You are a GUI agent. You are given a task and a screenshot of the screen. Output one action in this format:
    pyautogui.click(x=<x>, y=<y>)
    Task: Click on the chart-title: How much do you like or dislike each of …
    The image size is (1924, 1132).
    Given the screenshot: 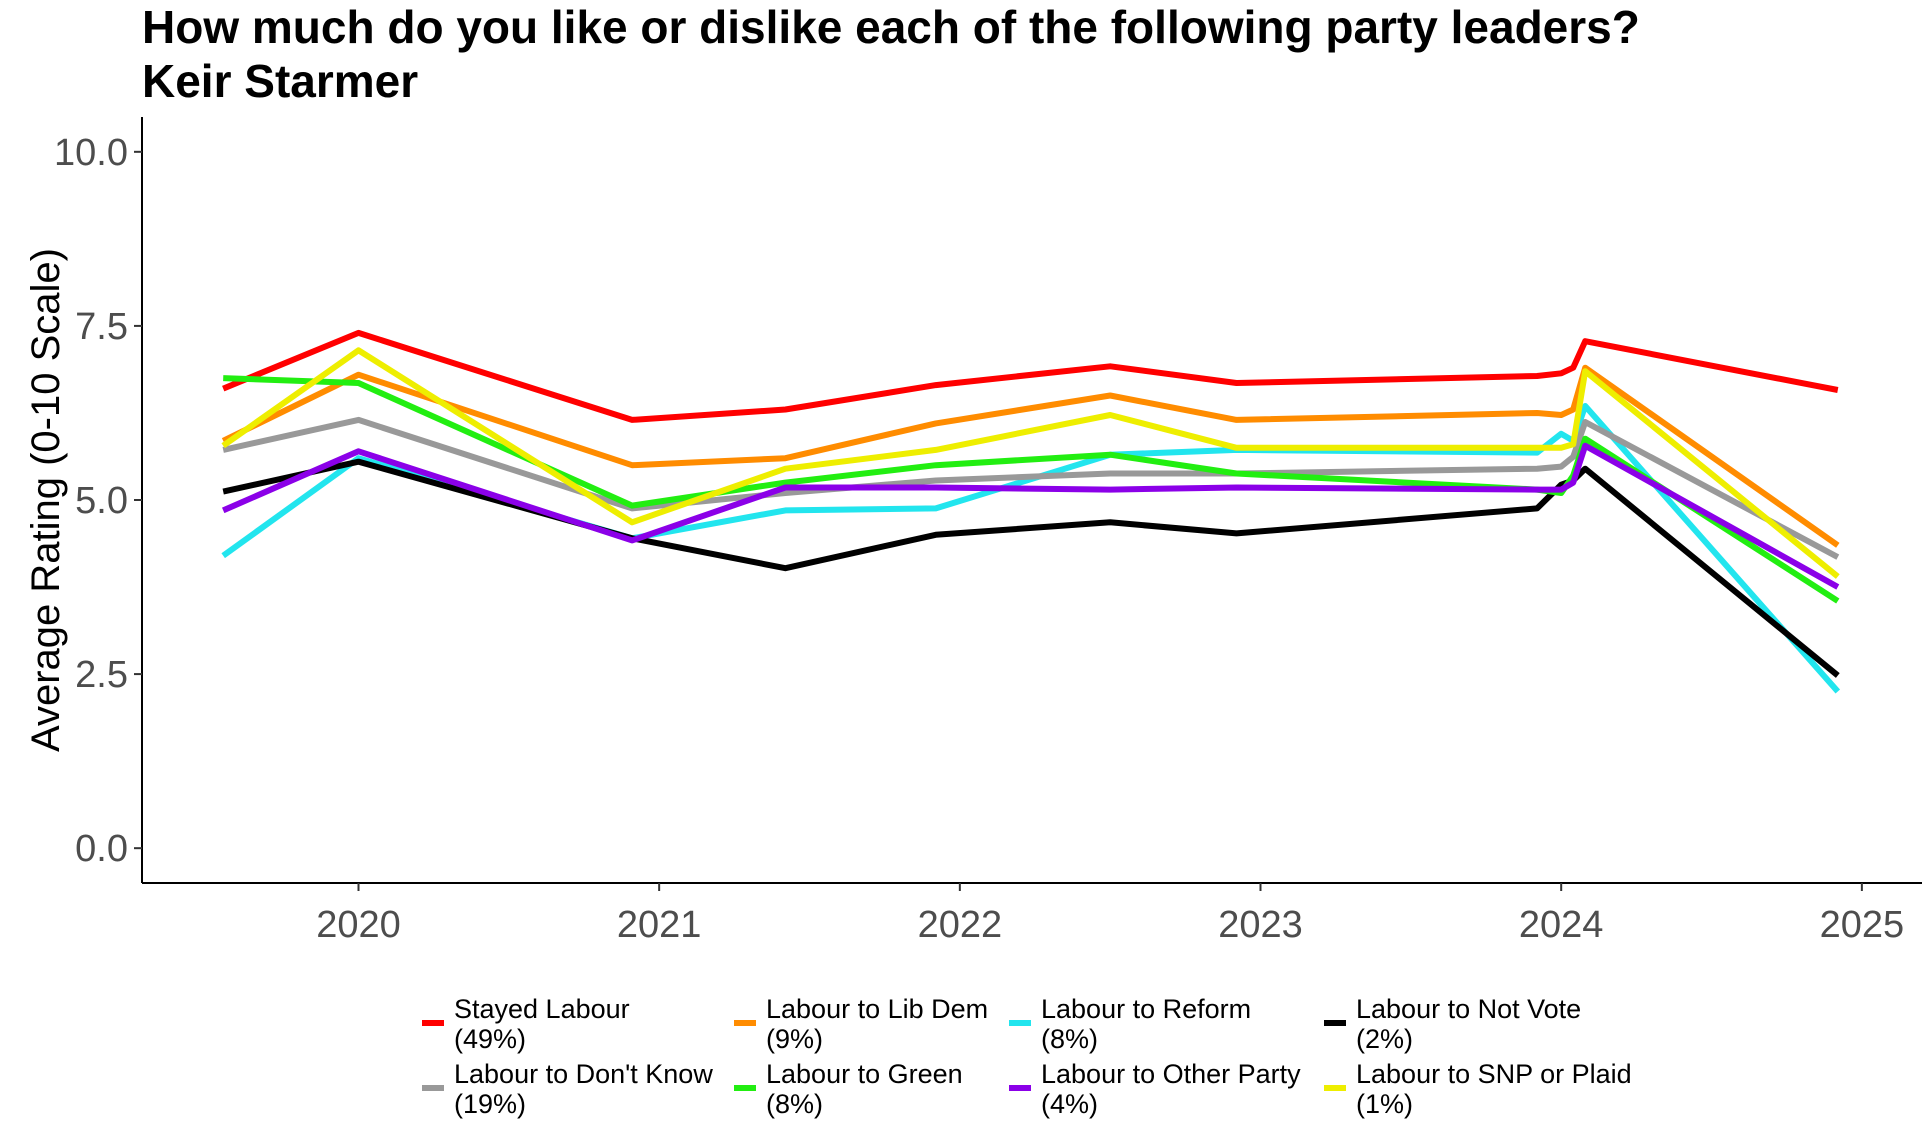 What is the action you would take?
    pyautogui.click(x=891, y=54)
    